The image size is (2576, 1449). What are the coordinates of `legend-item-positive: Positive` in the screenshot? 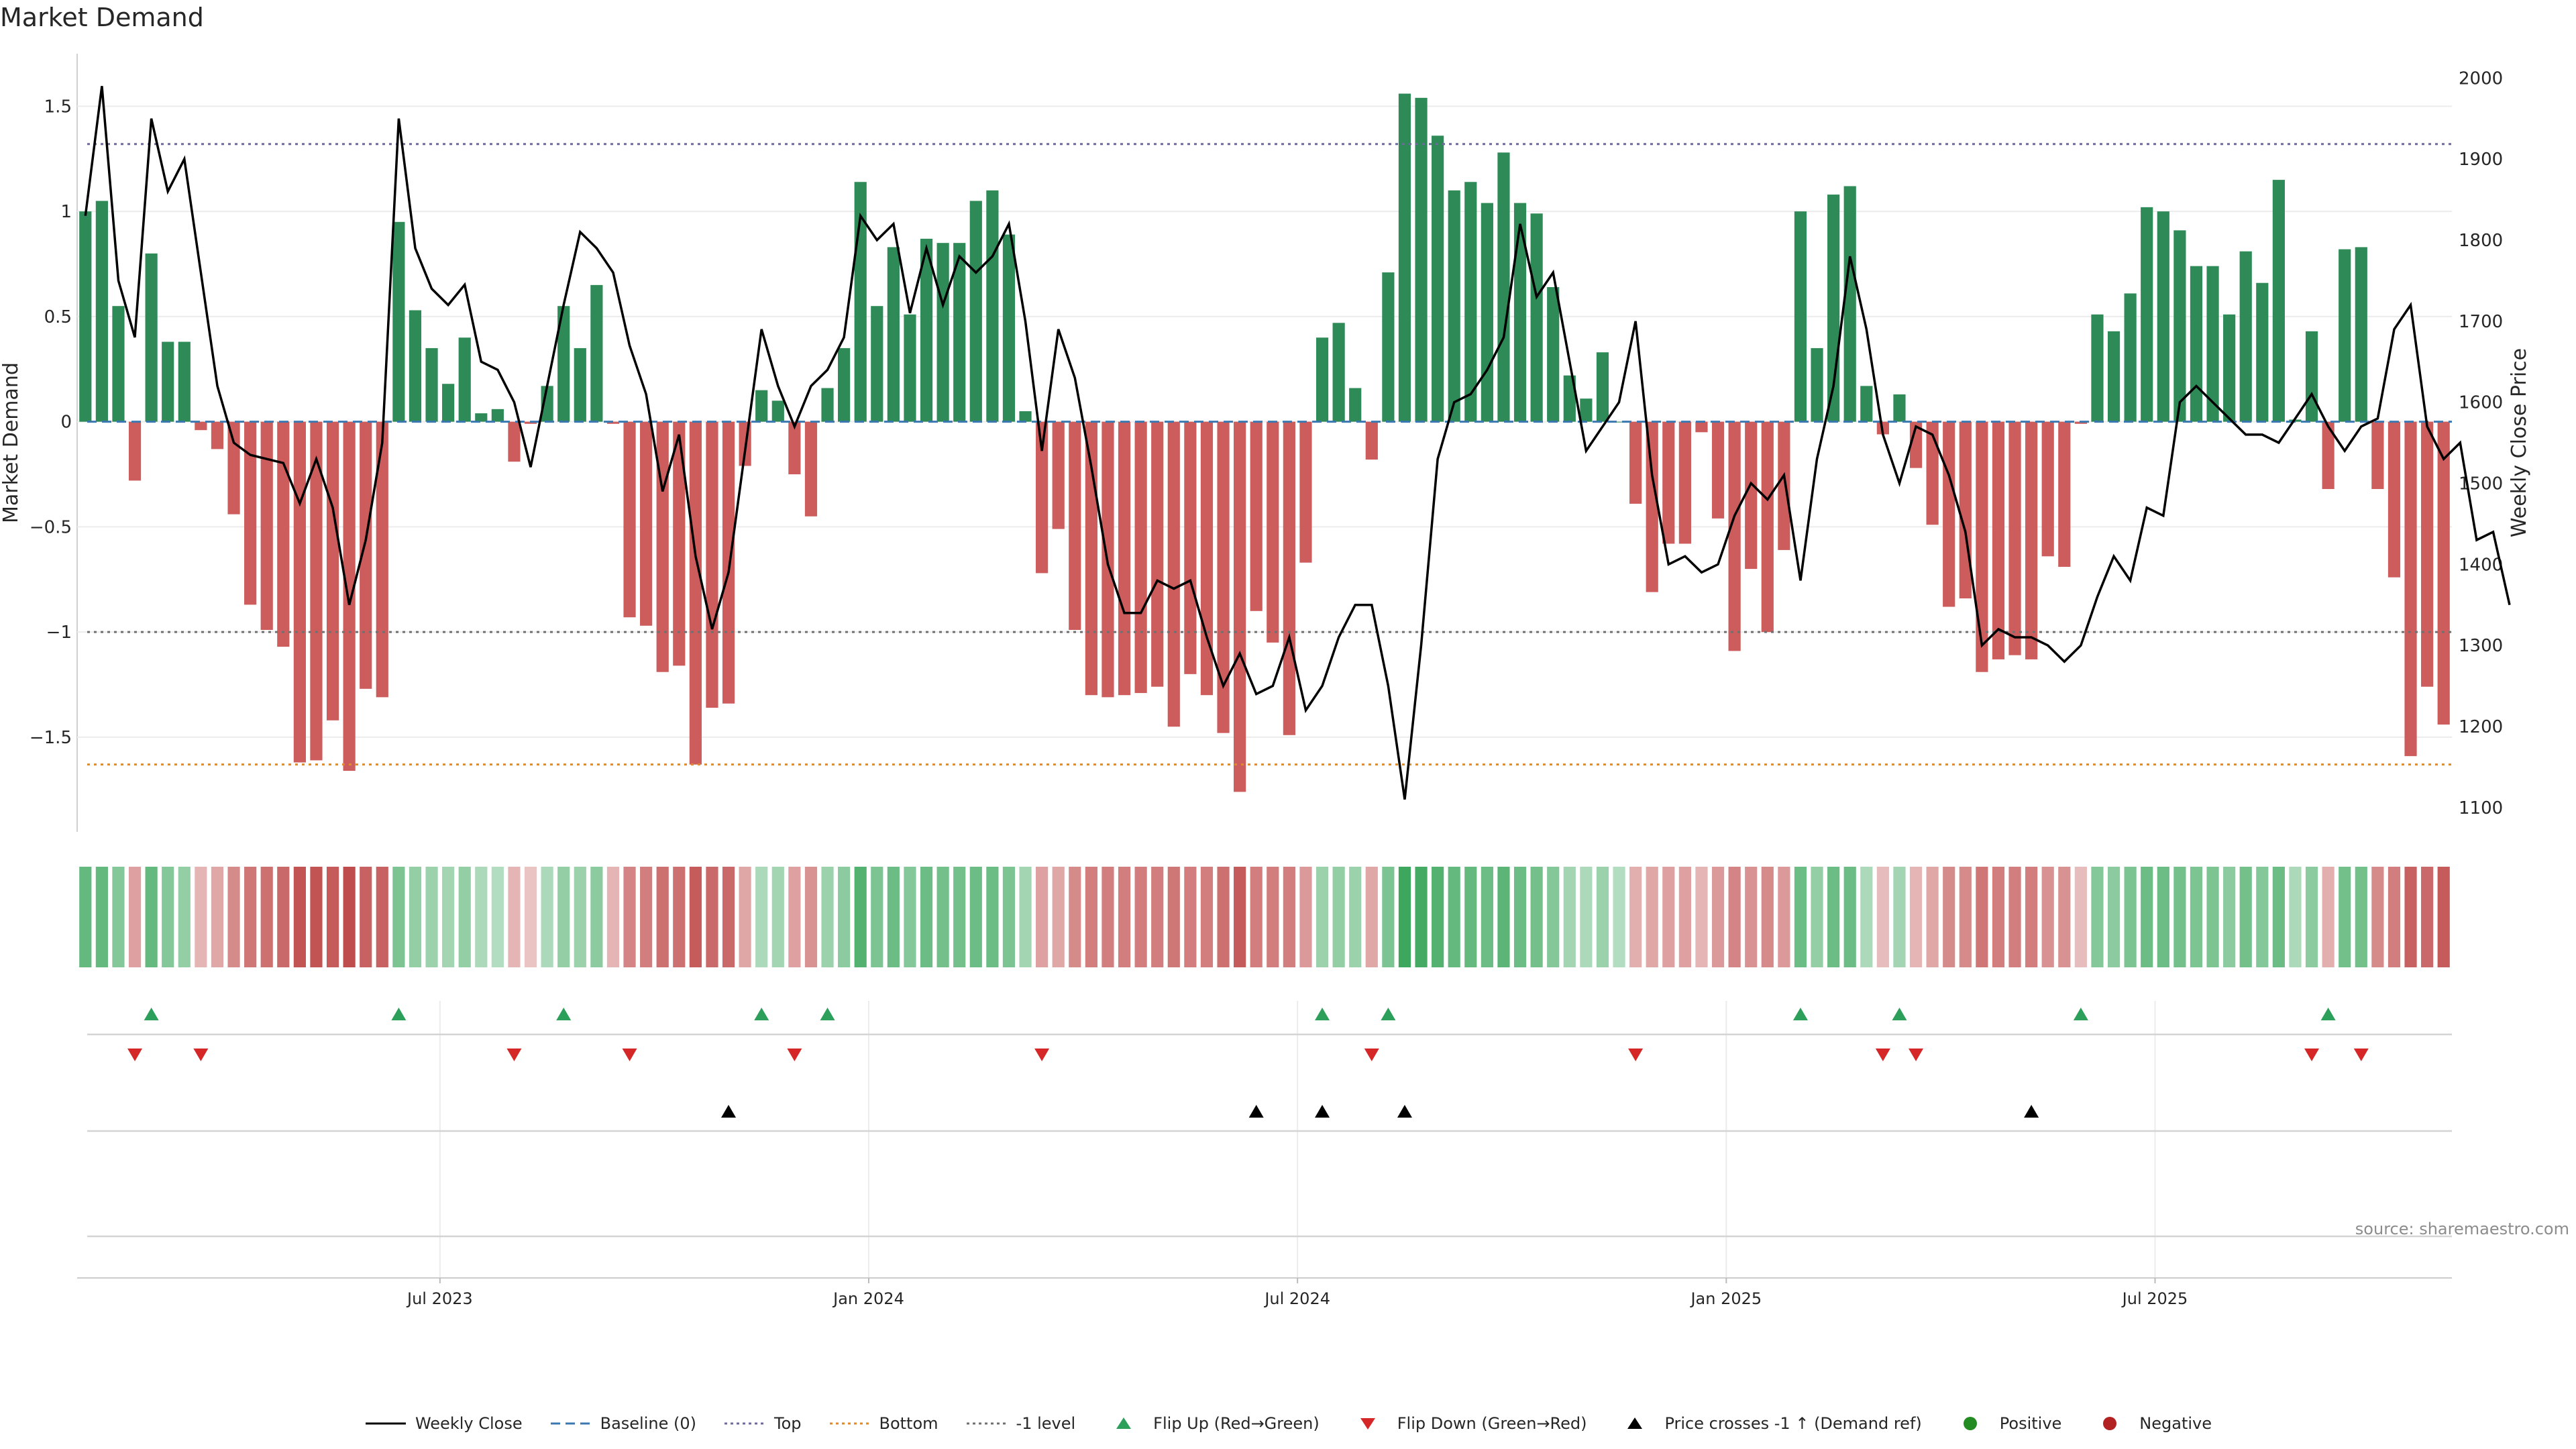 It's located at (2005, 1423).